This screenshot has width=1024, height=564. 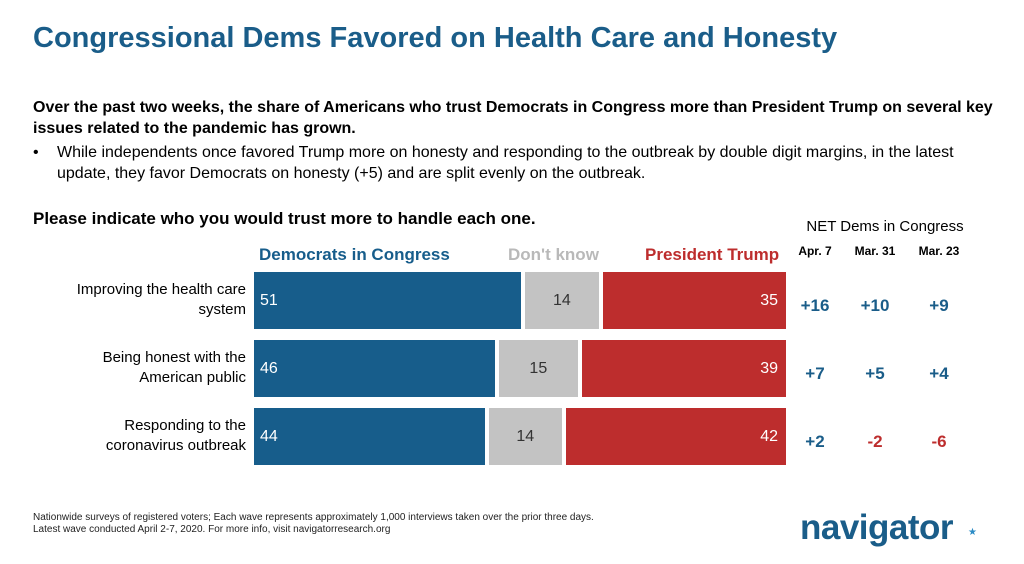 What do you see at coordinates (939, 441) in the screenshot?
I see `net-value: -6` at bounding box center [939, 441].